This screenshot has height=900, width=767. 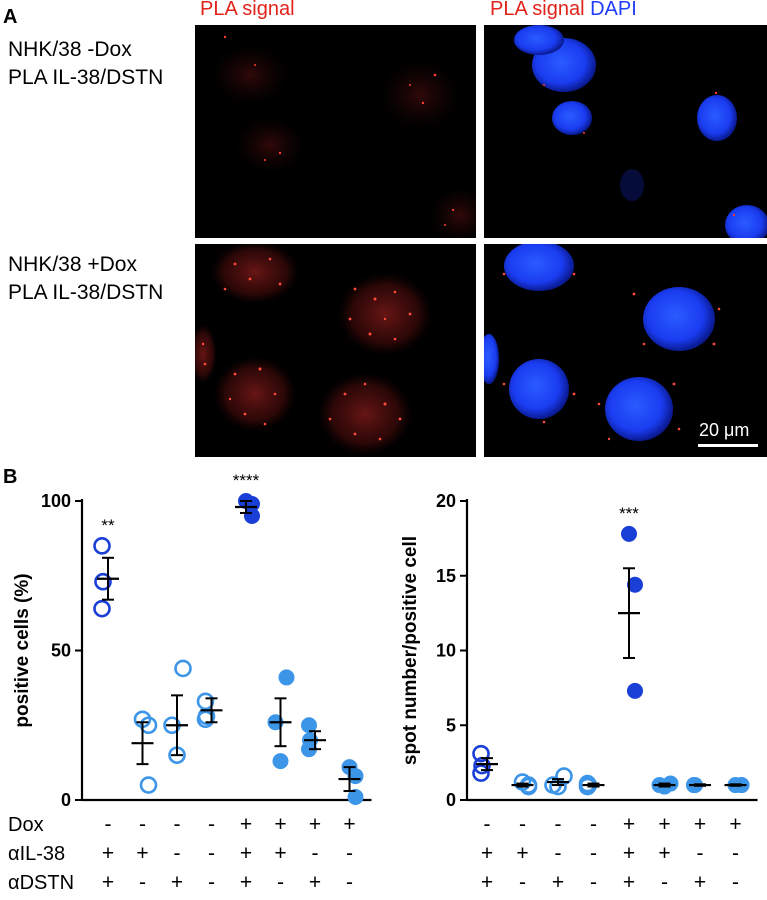 I want to click on significance-label: **, so click(x=108, y=525).